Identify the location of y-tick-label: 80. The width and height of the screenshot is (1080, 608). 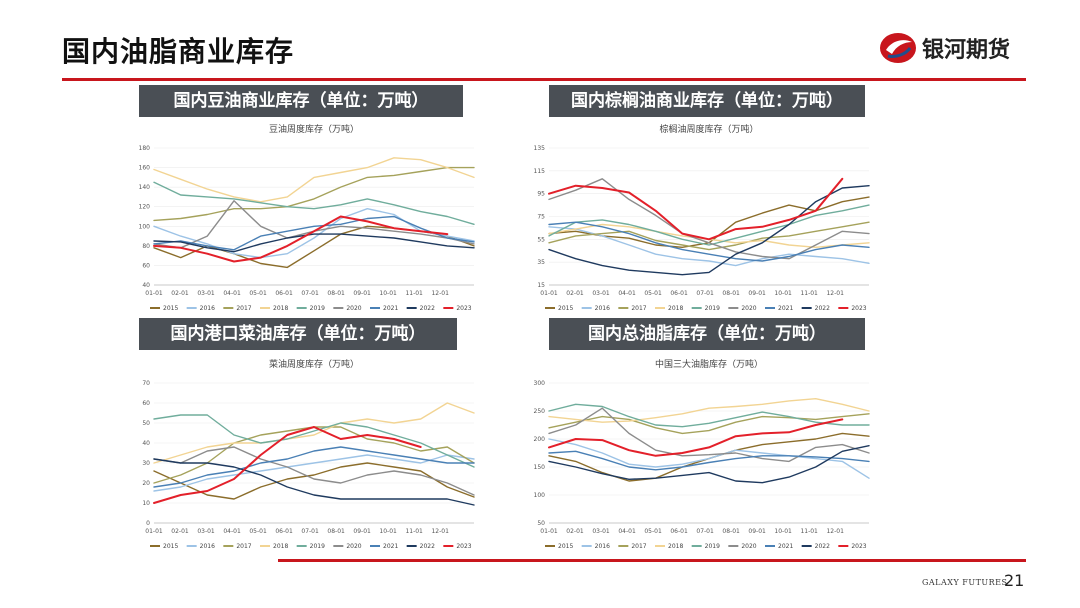
(146, 246).